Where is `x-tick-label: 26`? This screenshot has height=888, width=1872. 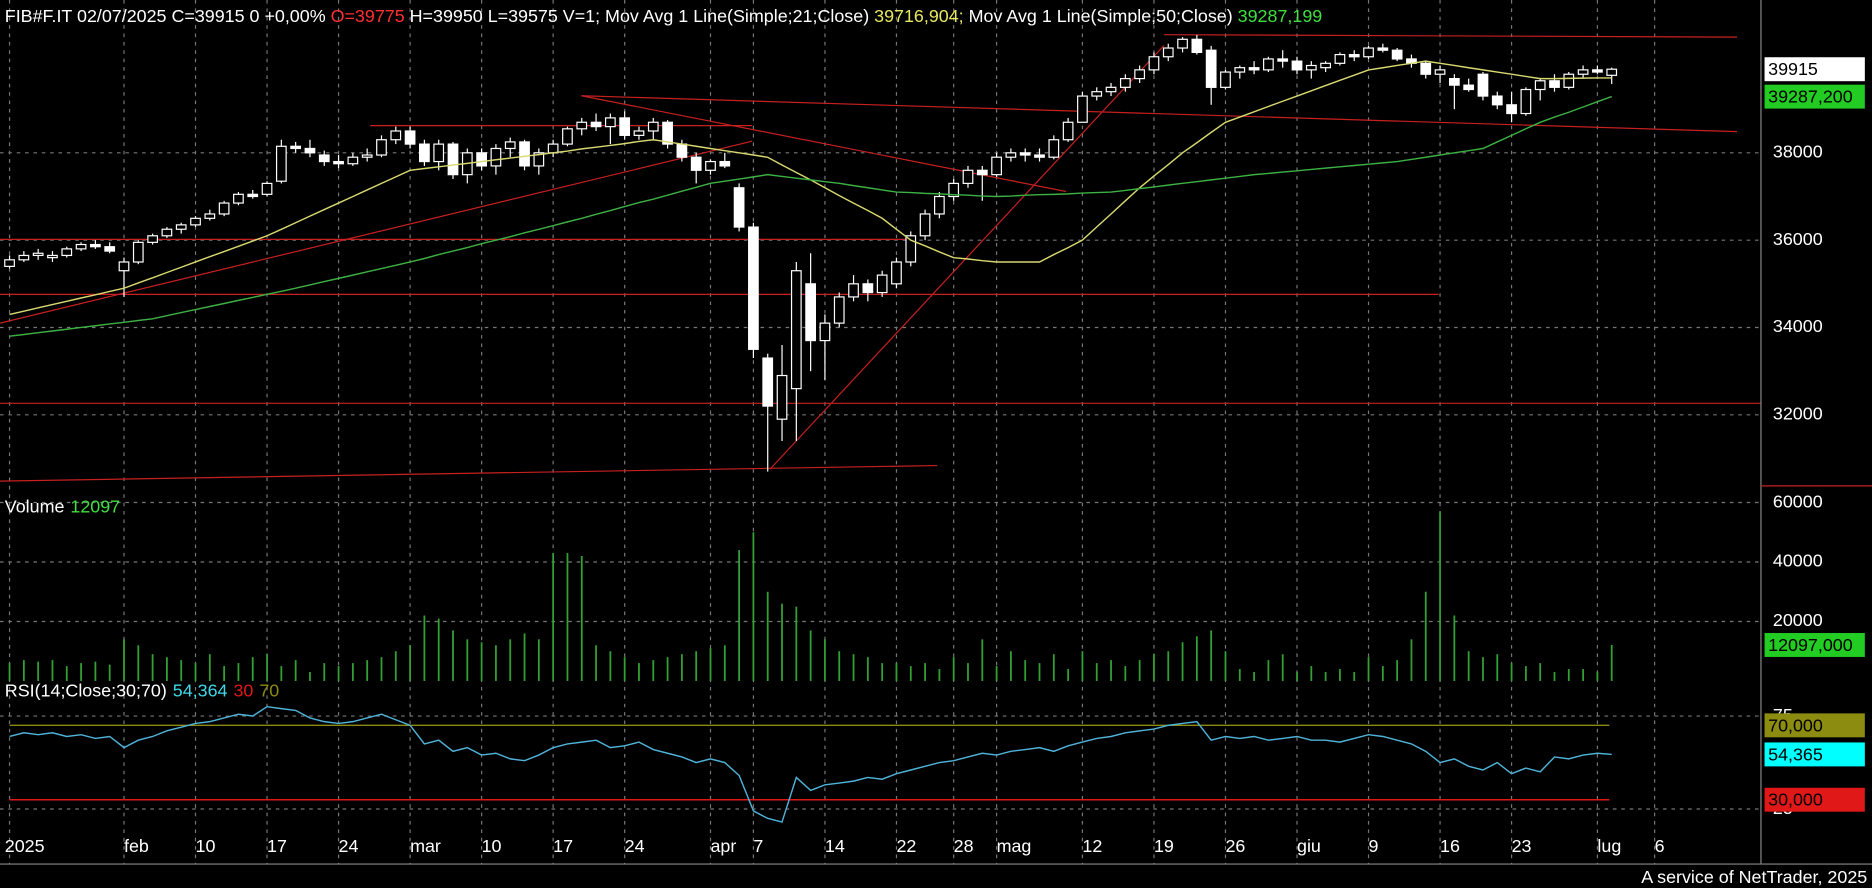
x-tick-label: 26 is located at coordinates (1235, 846).